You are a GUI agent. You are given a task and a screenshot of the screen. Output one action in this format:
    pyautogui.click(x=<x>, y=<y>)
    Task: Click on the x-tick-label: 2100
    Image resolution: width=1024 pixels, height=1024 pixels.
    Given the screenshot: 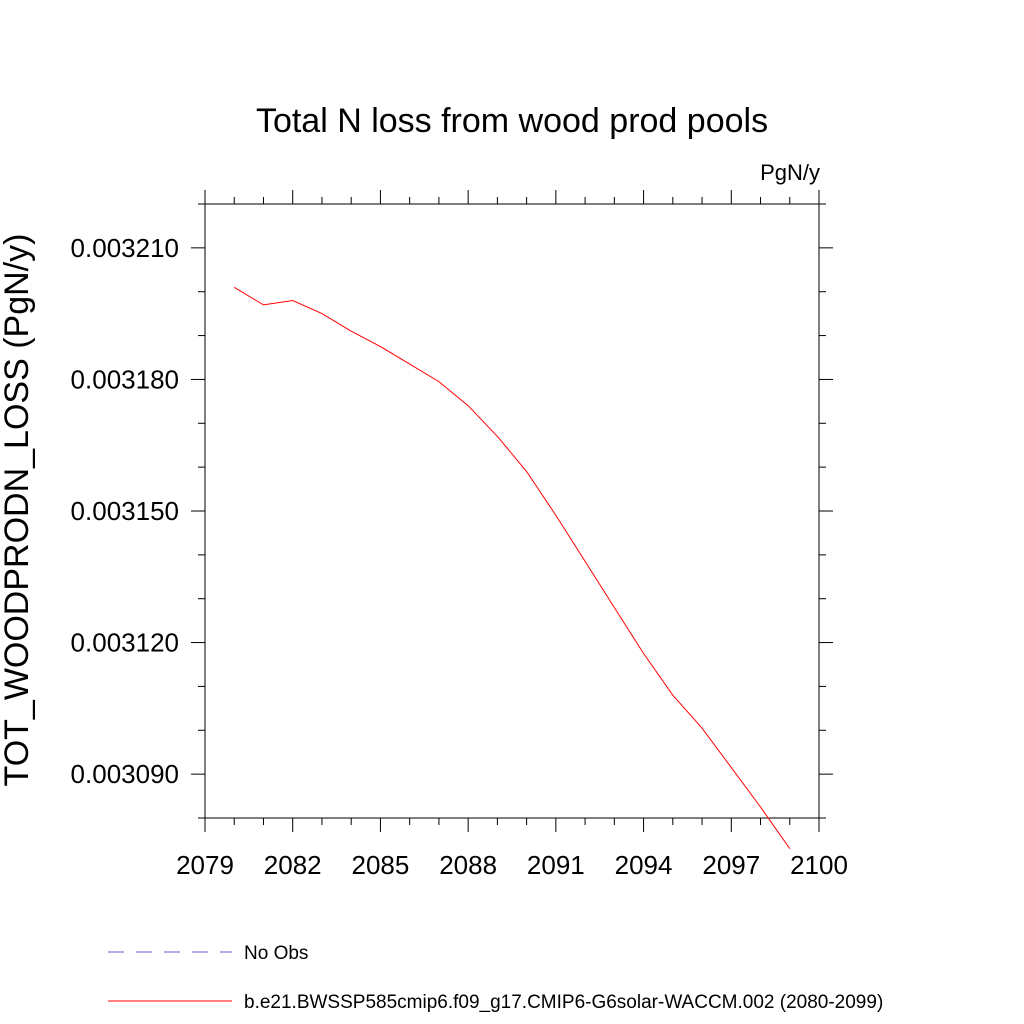 What is the action you would take?
    pyautogui.click(x=819, y=865)
    